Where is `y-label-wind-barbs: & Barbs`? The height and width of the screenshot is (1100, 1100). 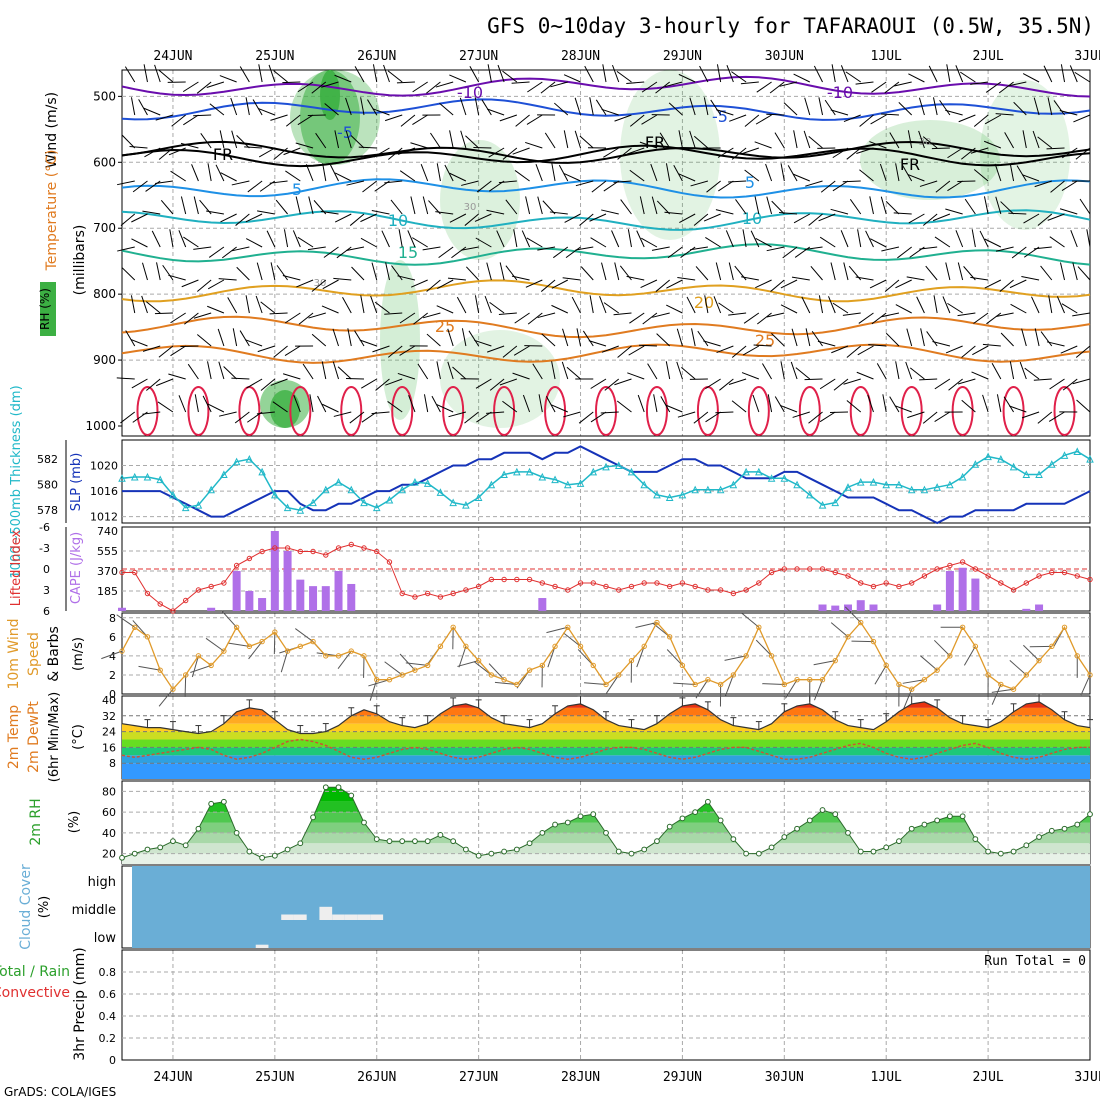 y-label-wind-barbs: & Barbs is located at coordinates (54, 654).